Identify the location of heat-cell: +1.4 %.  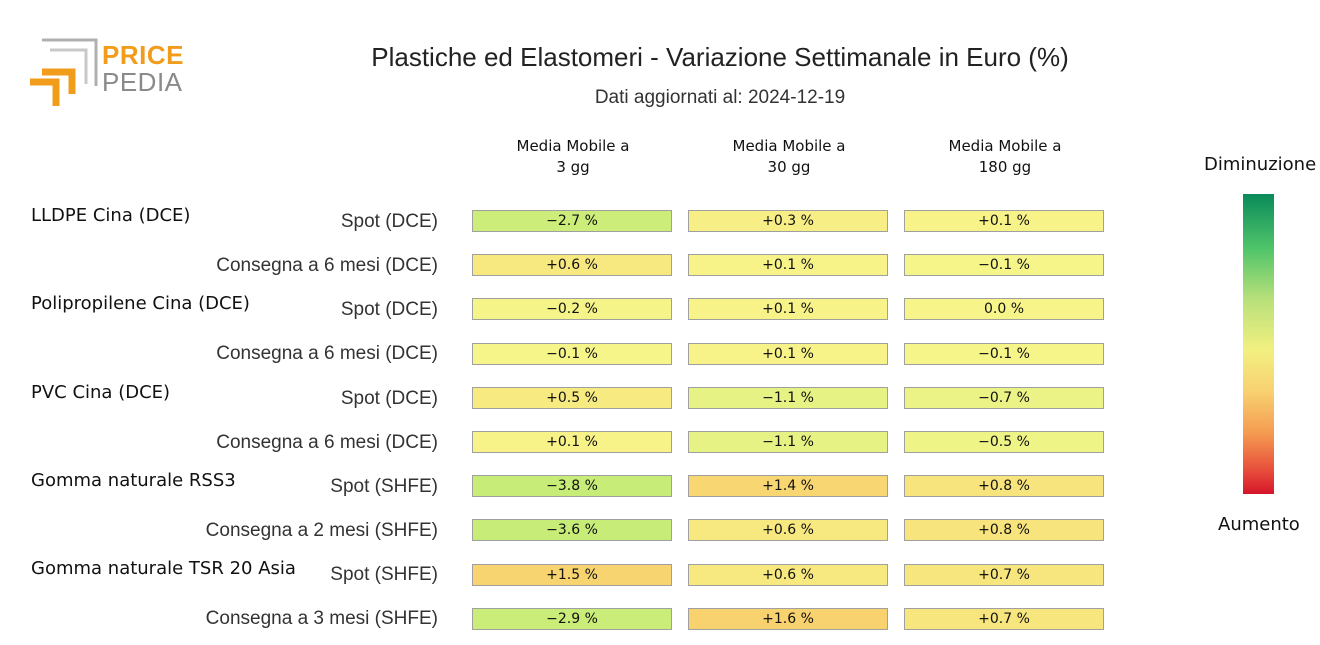
(788, 486).